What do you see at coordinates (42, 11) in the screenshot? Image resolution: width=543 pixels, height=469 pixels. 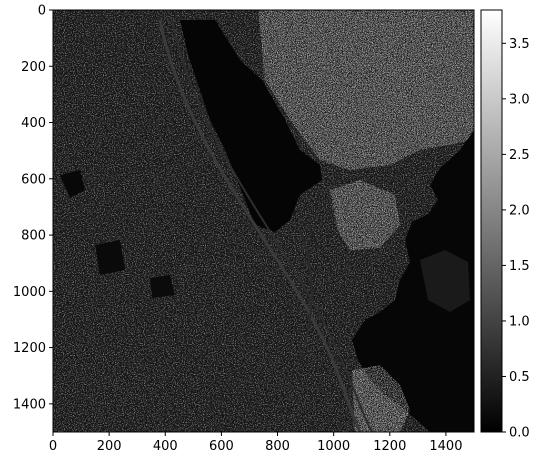 I see `y-tick-label: 0` at bounding box center [42, 11].